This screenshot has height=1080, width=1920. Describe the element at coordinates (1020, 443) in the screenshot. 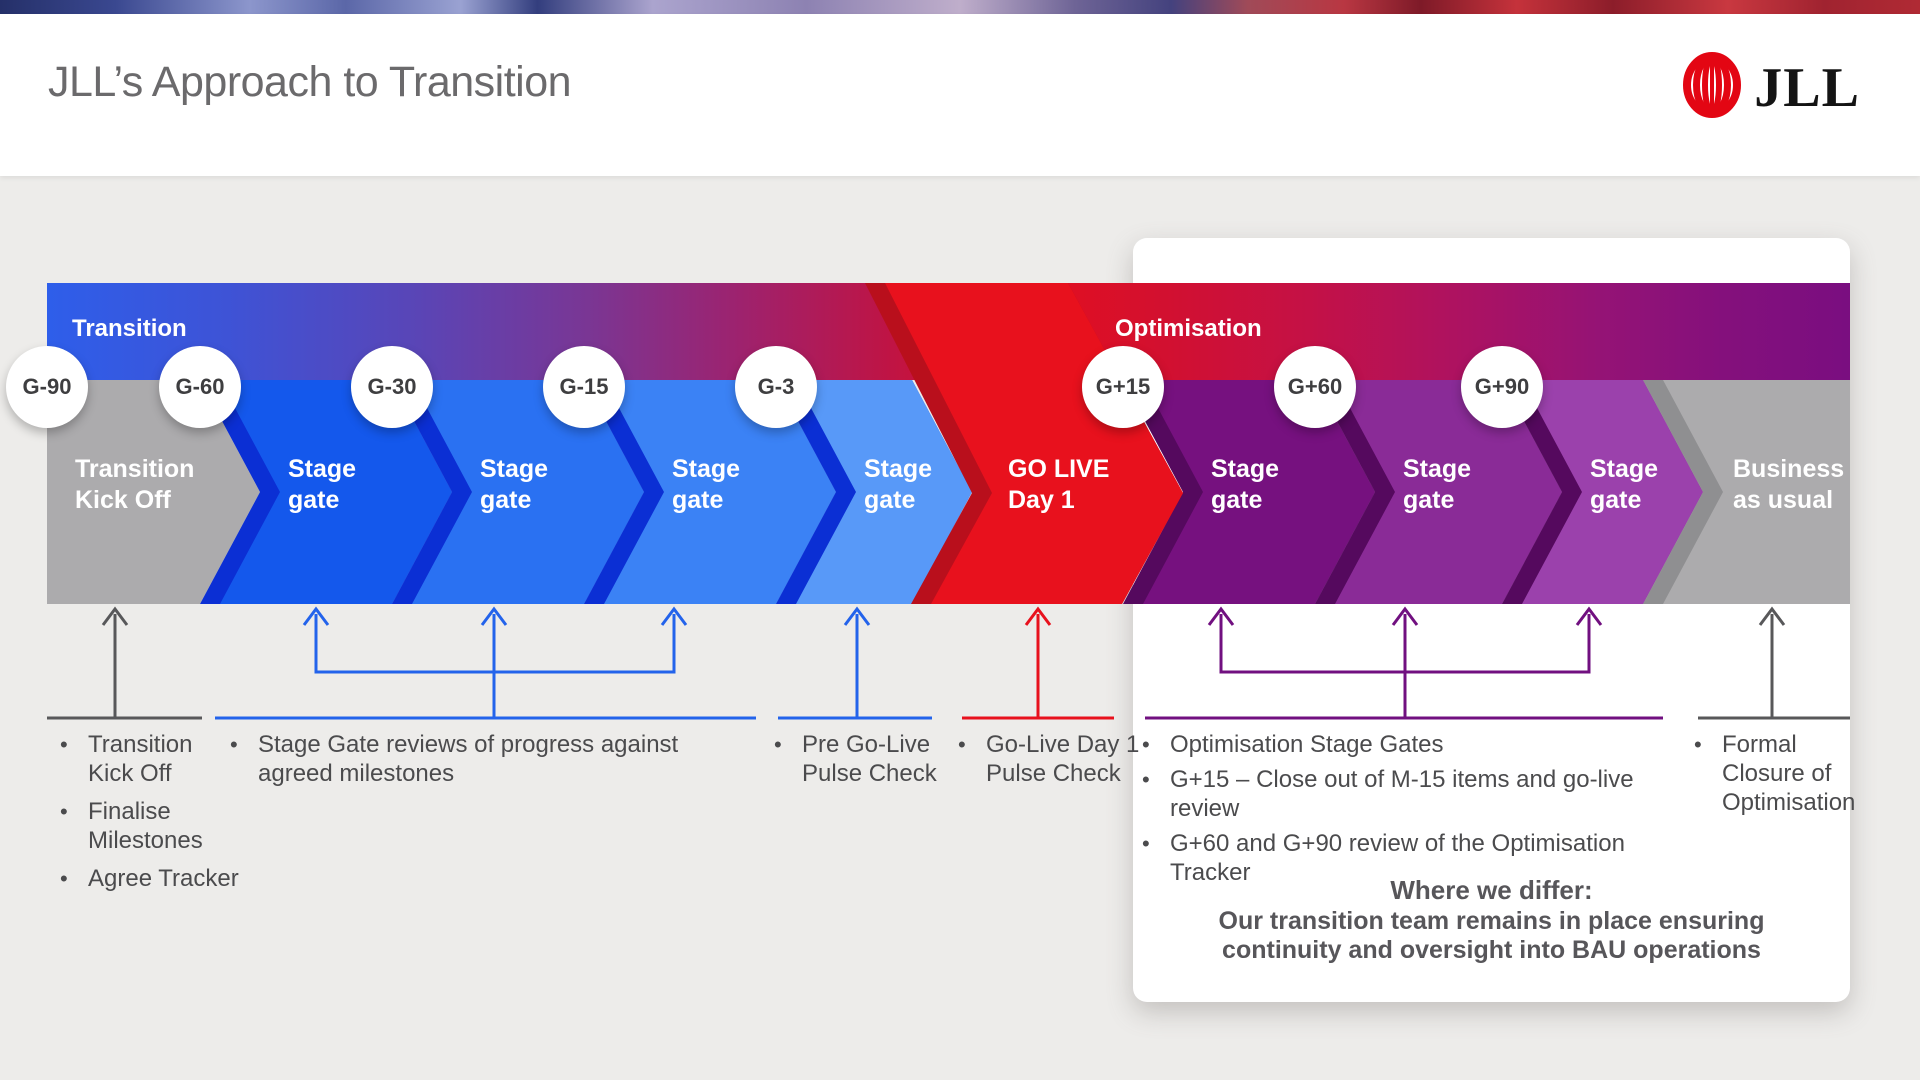

I see `chevron-go-live: GO LIVE Day 1` at that location.